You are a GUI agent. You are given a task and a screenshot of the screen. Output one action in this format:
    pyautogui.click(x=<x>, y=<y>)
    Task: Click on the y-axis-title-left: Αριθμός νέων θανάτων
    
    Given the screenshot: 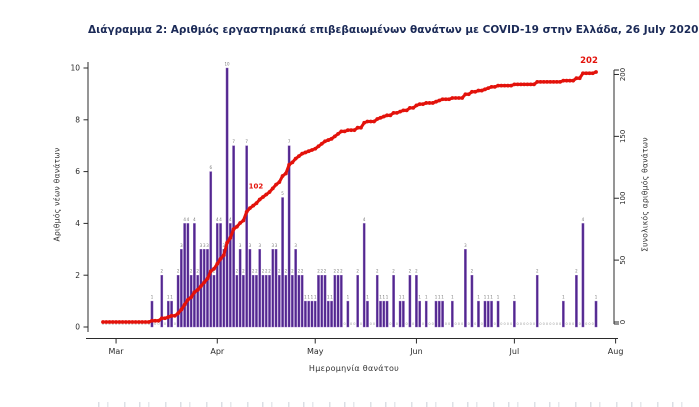 What is the action you would take?
    pyautogui.click(x=57, y=194)
    